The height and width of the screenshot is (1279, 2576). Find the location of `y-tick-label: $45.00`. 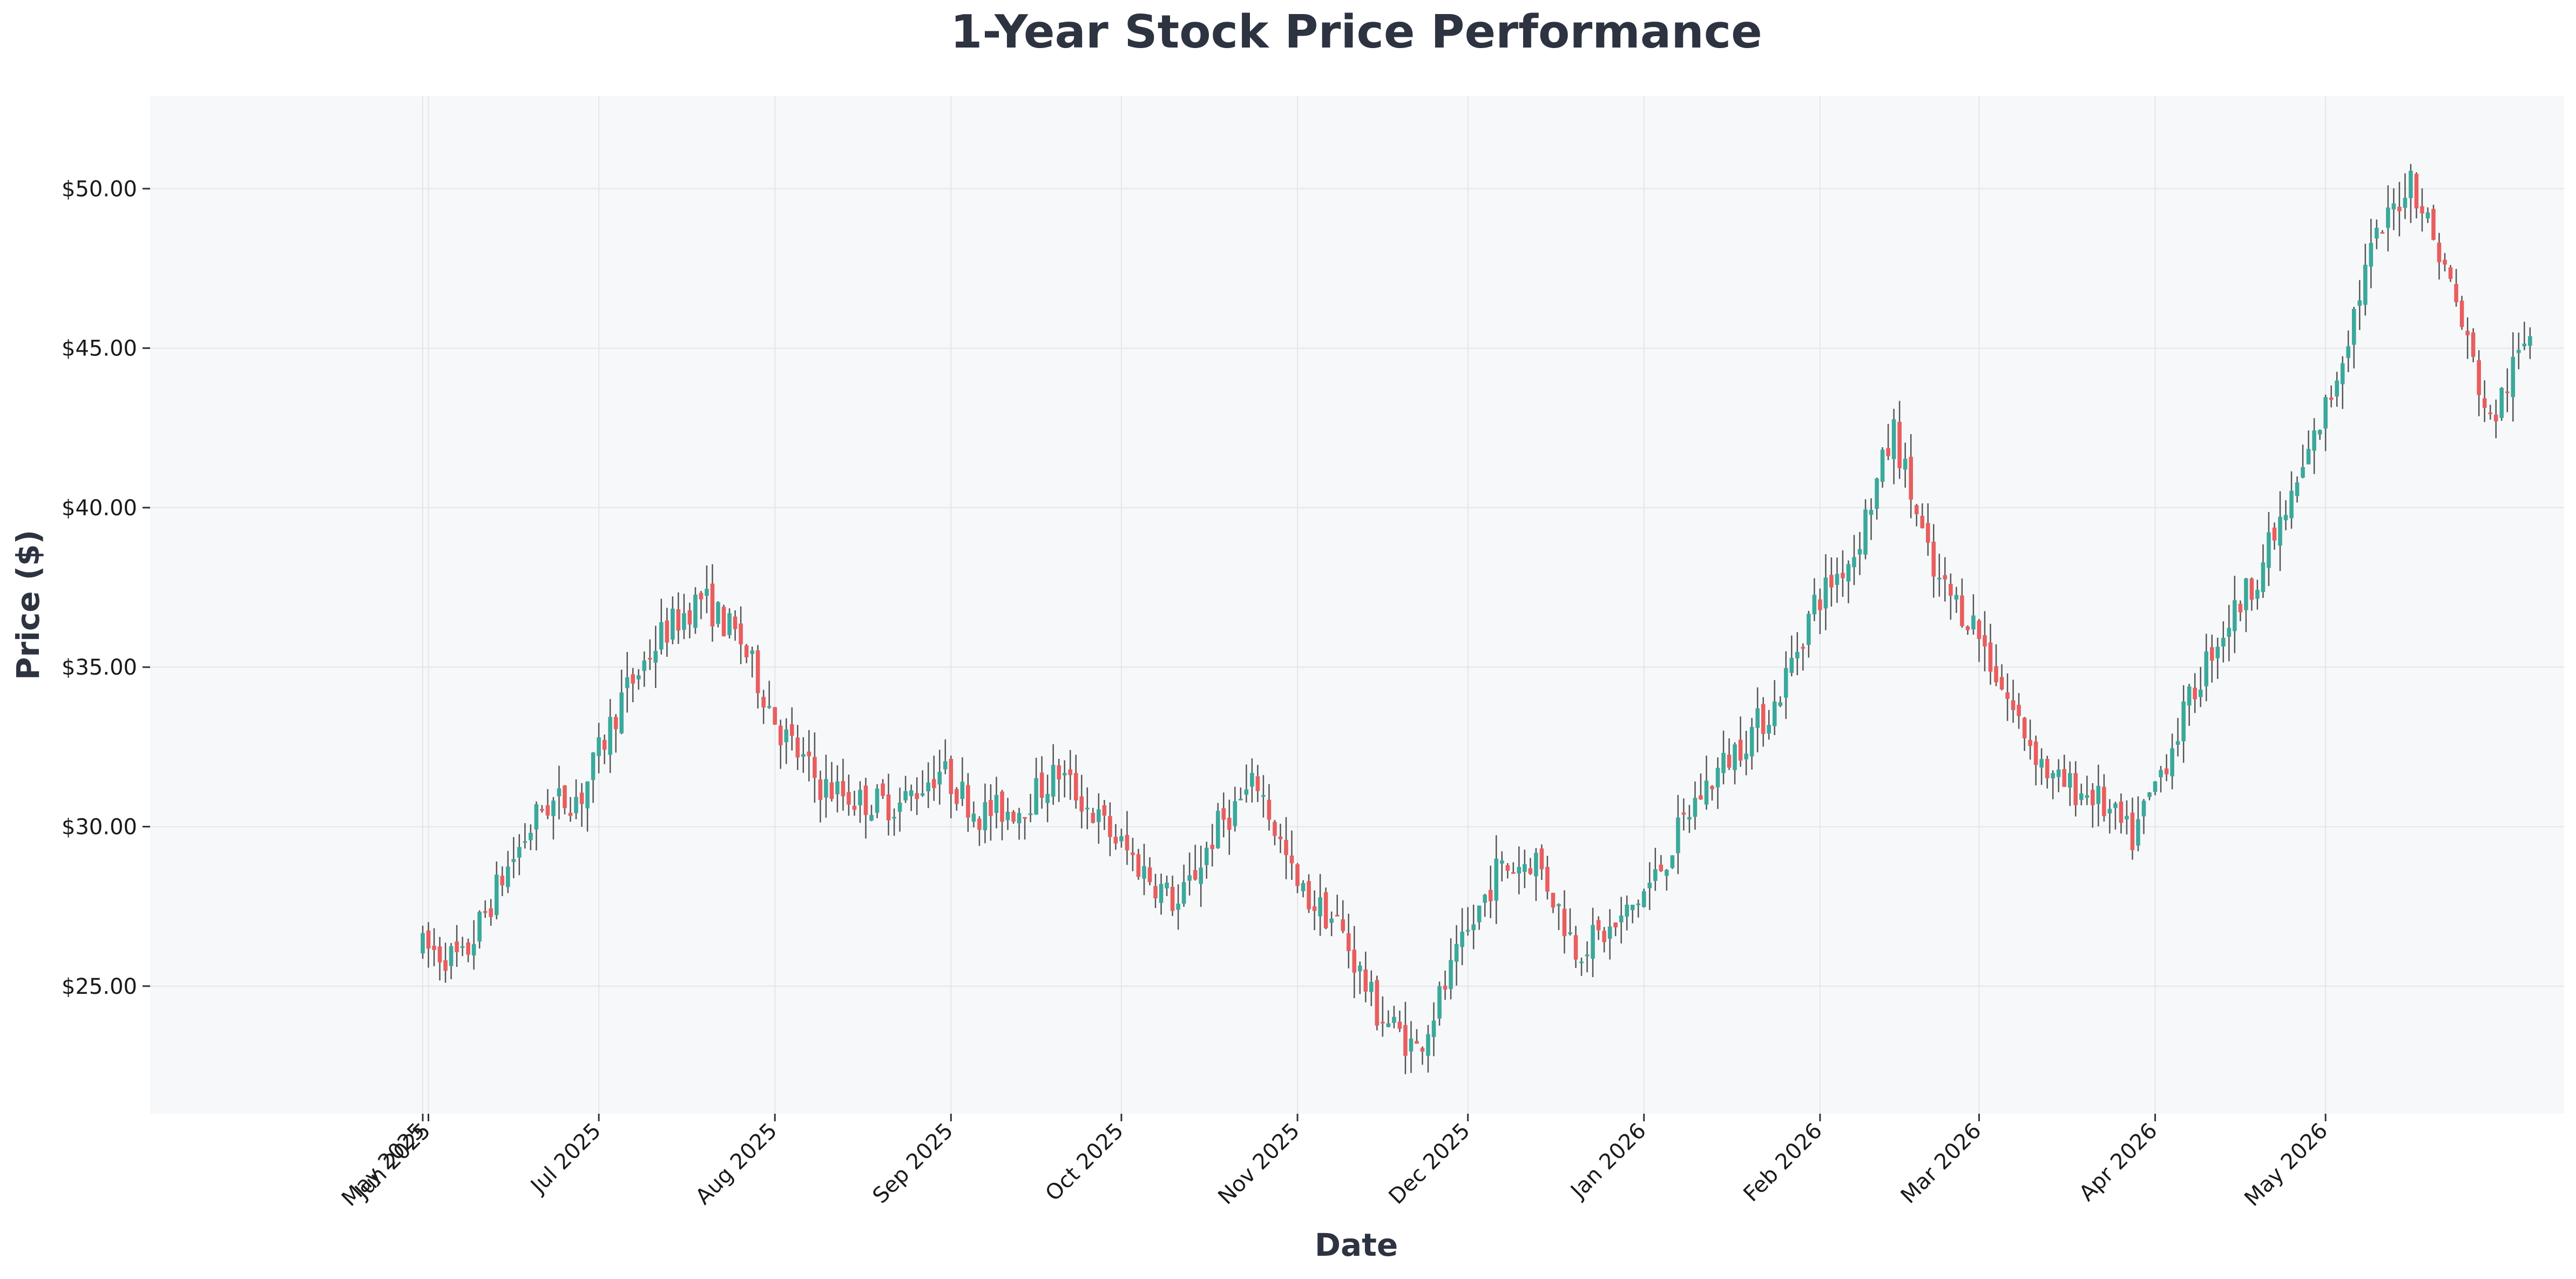

y-tick-label: $45.00 is located at coordinates (100, 348).